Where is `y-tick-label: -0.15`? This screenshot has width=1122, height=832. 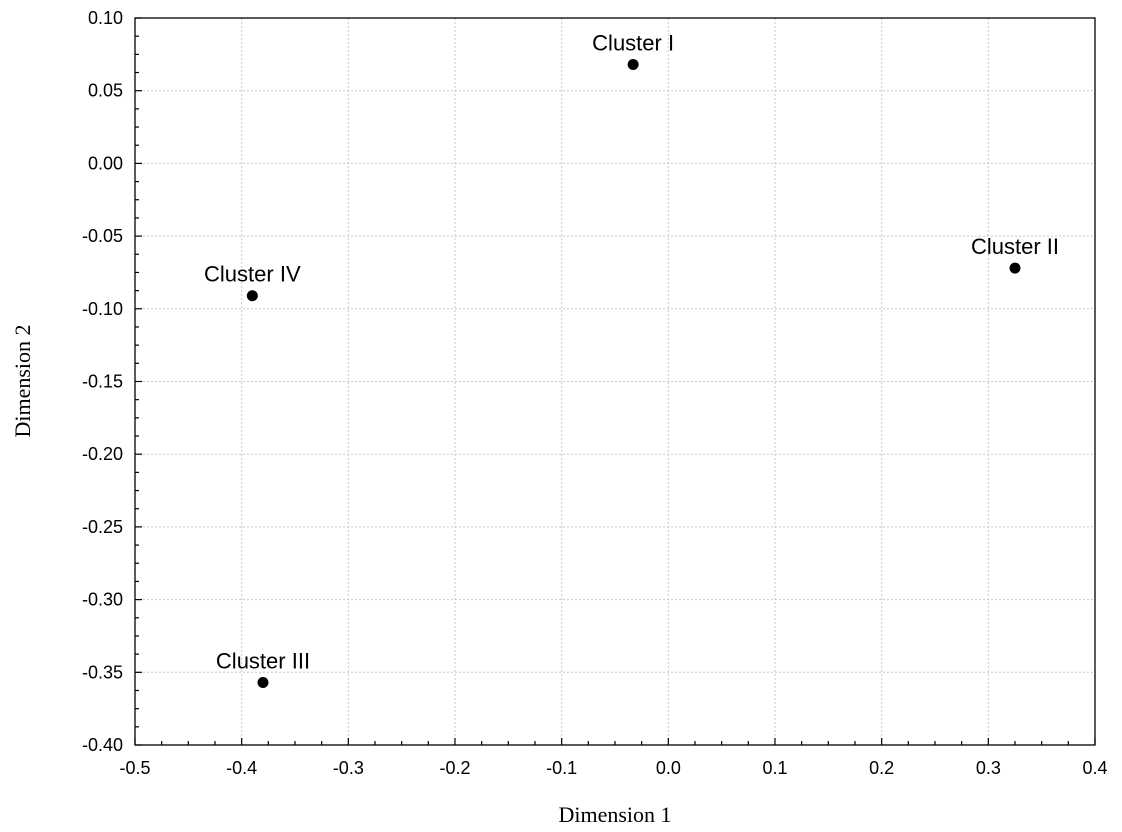 y-tick-label: -0.15 is located at coordinates (102, 382).